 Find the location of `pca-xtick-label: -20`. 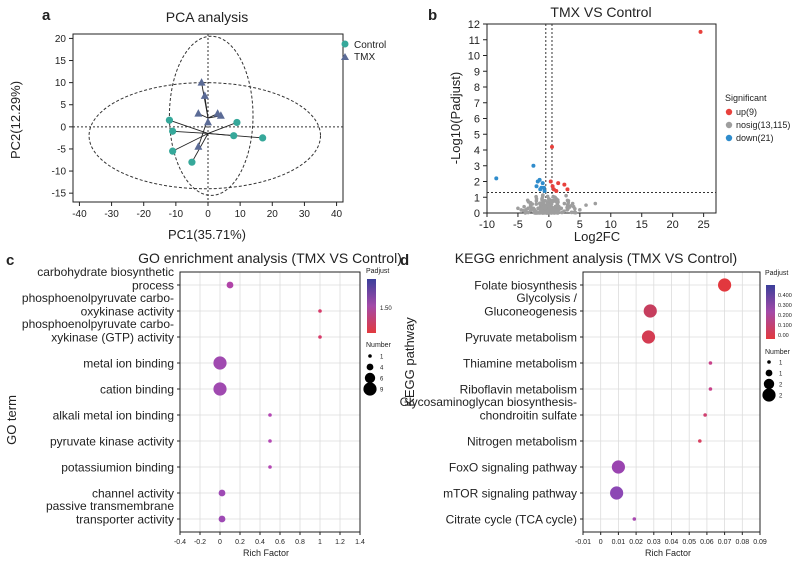

pca-xtick-label: -20 is located at coordinates (143, 214).